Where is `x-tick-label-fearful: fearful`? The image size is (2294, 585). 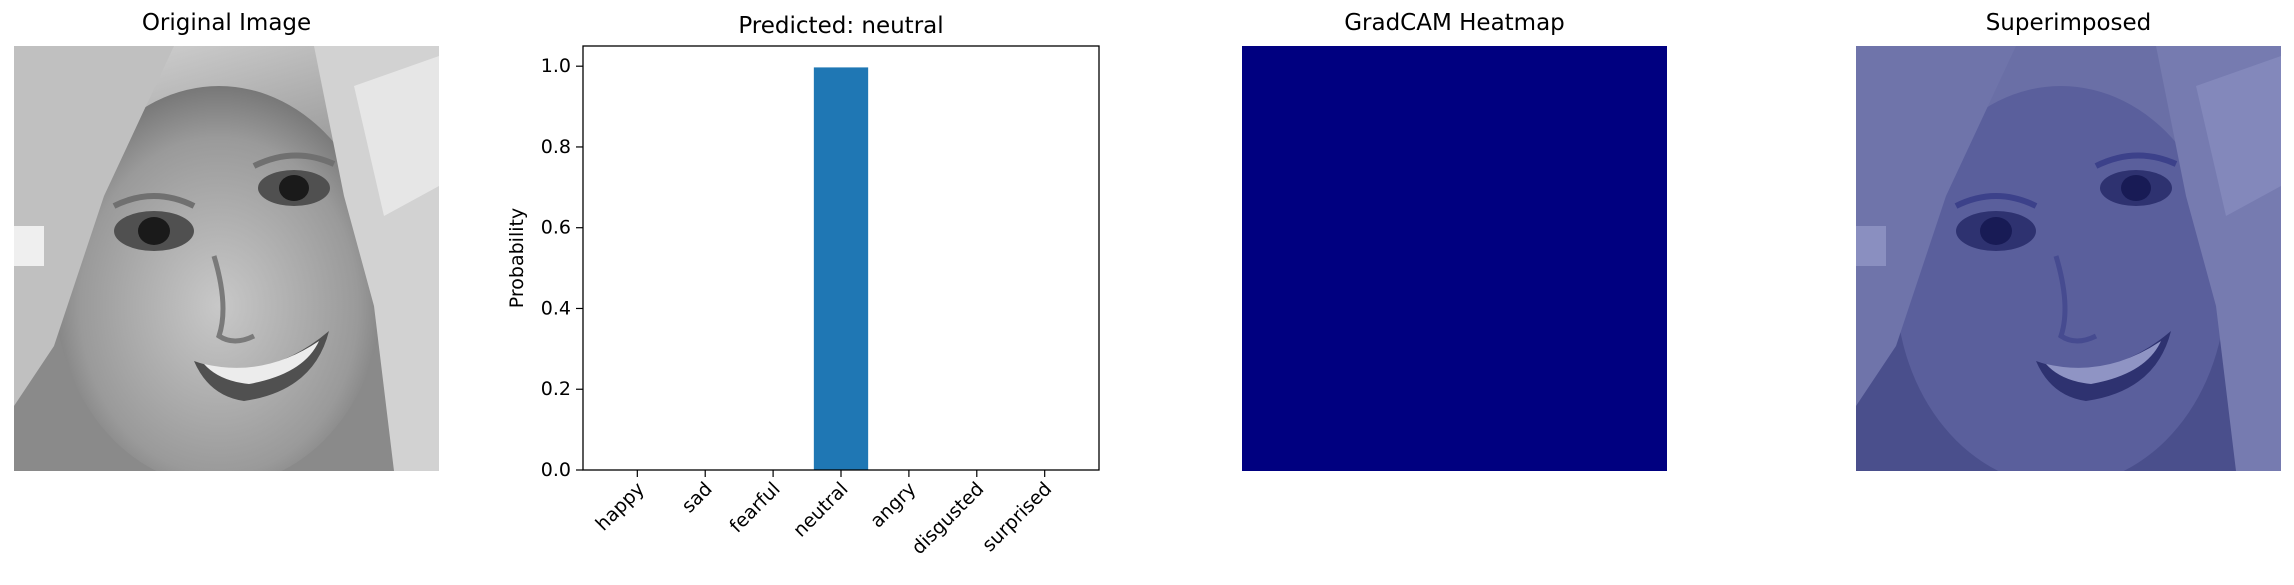 x-tick-label-fearful: fearful is located at coordinates (754, 507).